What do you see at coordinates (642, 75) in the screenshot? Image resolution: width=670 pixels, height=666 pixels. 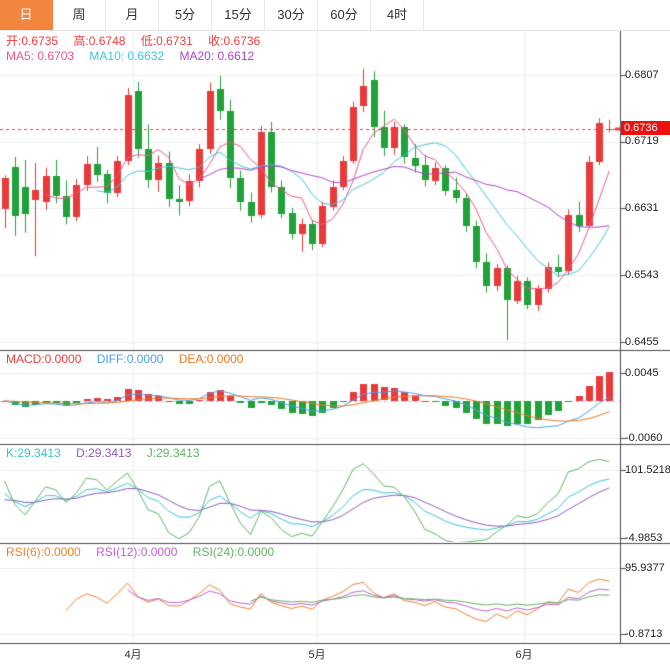 I see `y-axis-label: 0.6807` at bounding box center [642, 75].